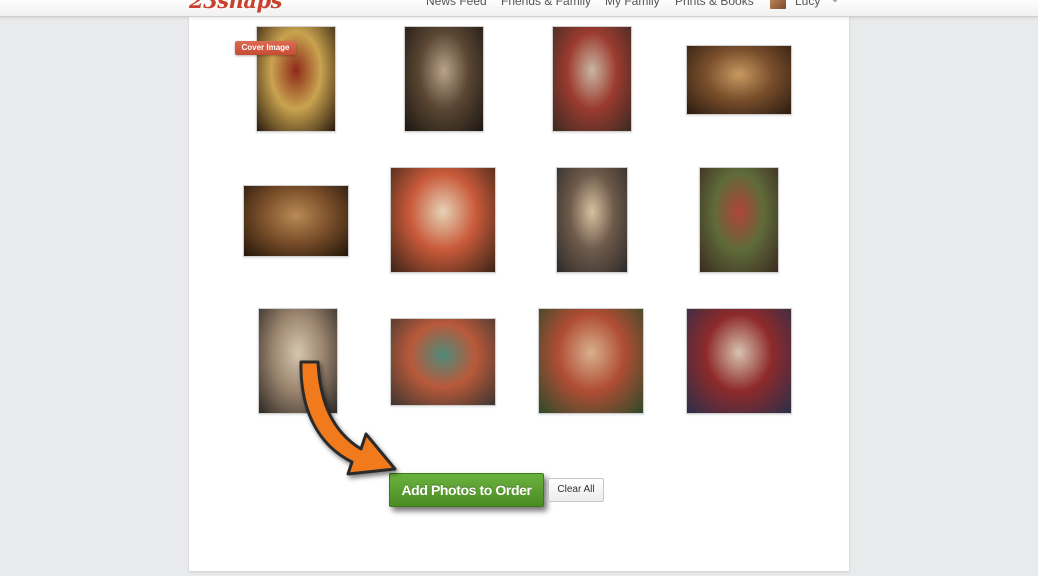 The image size is (1038, 576). Describe the element at coordinates (739, 361) in the screenshot. I see `photo-grandma-holding-baby` at that location.